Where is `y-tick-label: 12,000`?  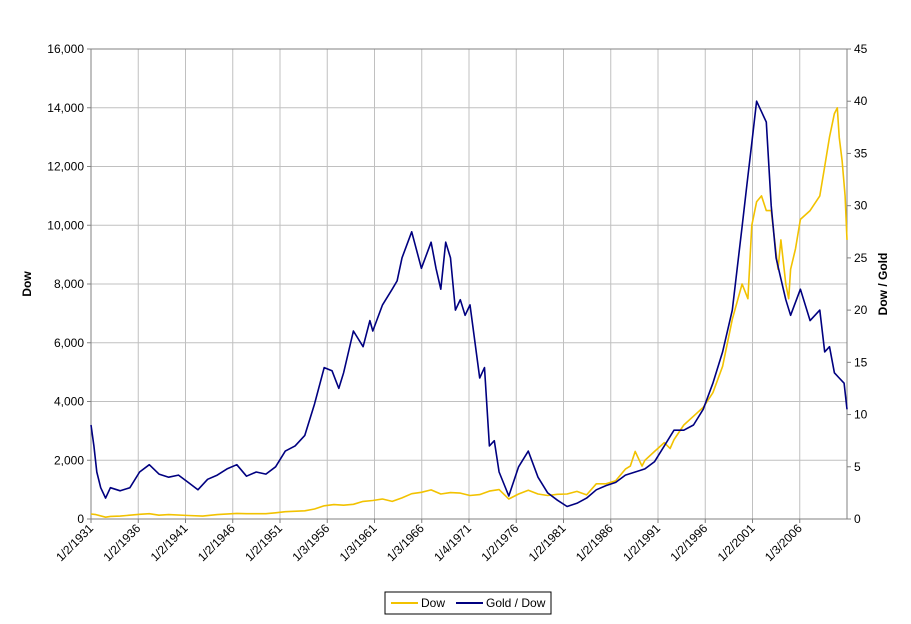 y-tick-label: 12,000 is located at coordinates (65, 167).